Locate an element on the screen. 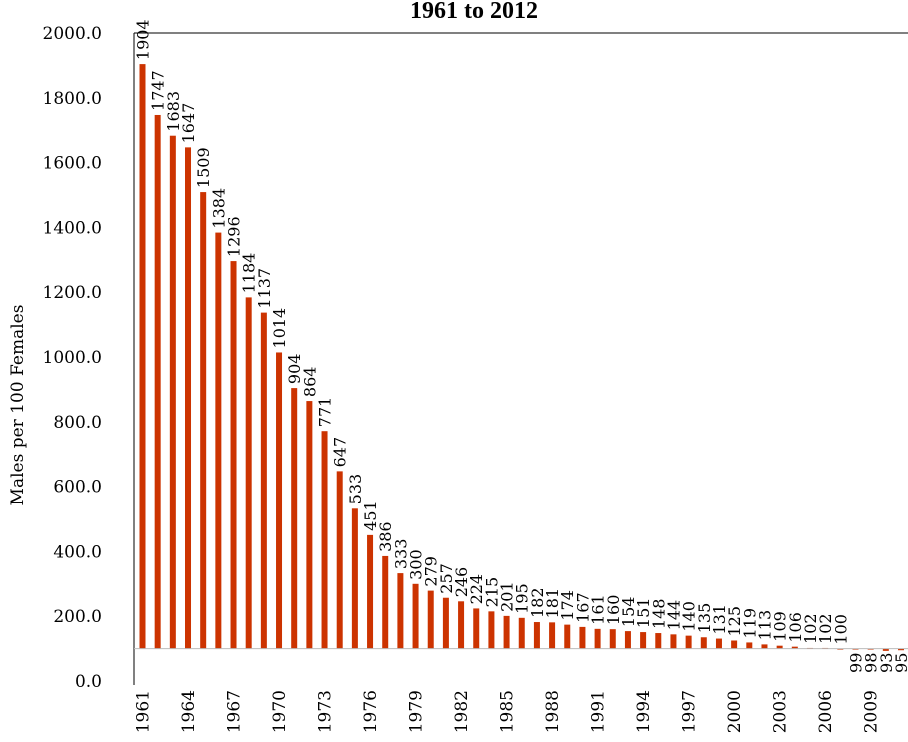 Image resolution: width=908 pixels, height=742 pixels. data-label: 533 is located at coordinates (355, 489).